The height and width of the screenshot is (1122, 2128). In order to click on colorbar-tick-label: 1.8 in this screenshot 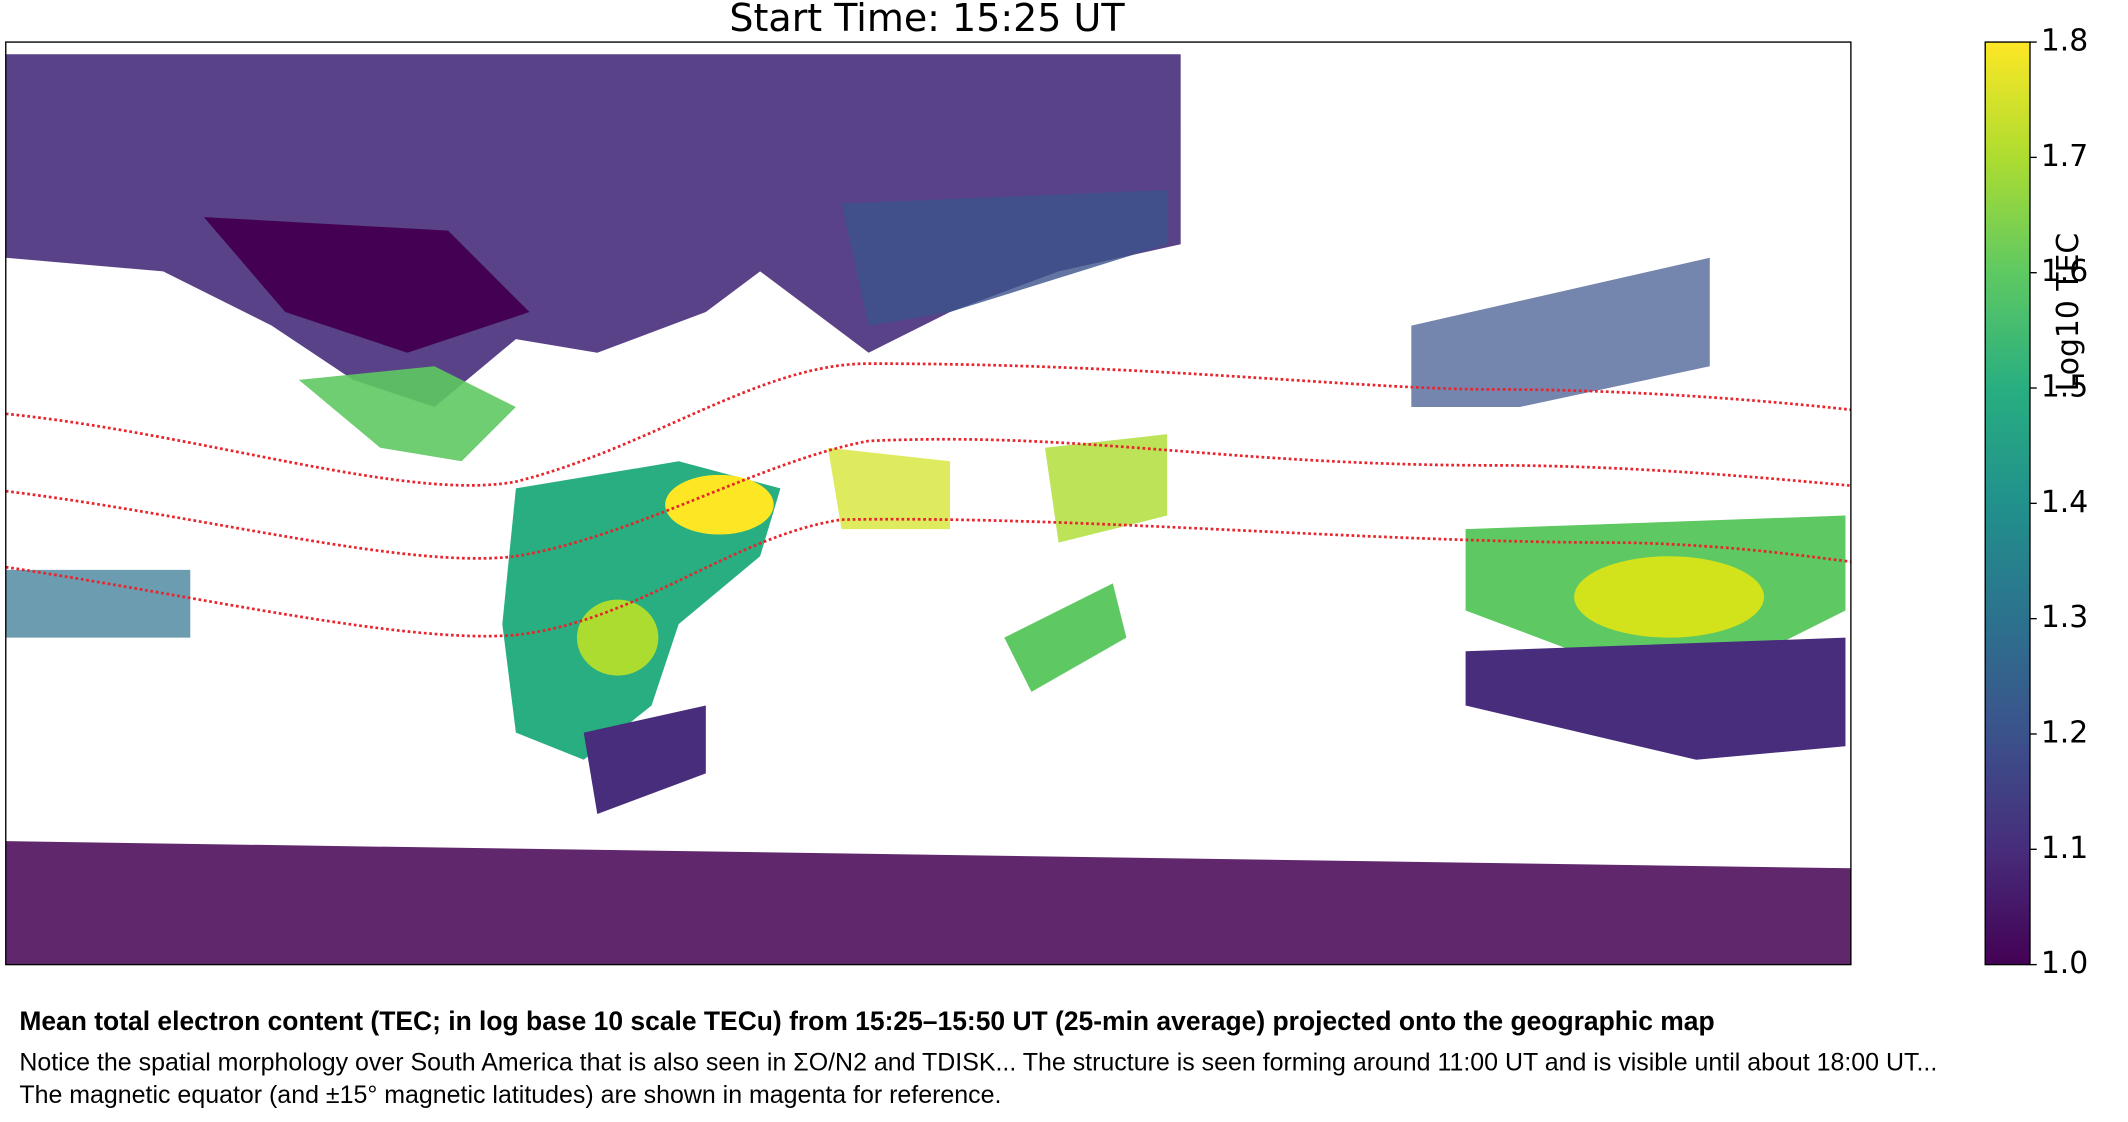, I will do `click(2064, 41)`.